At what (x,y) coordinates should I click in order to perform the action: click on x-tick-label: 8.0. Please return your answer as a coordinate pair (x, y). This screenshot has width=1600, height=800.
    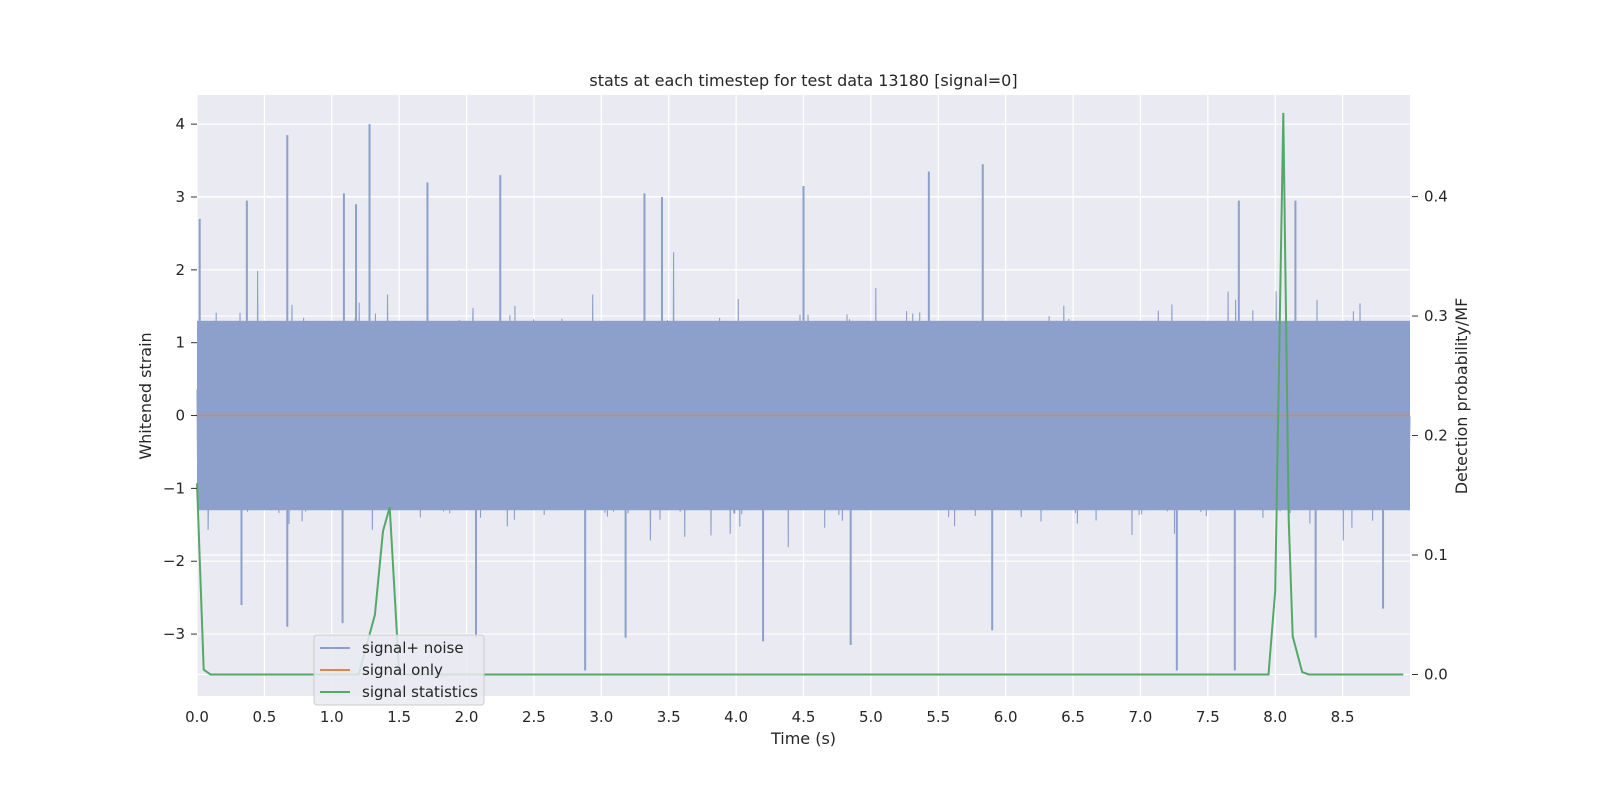
    Looking at the image, I should click on (1275, 717).